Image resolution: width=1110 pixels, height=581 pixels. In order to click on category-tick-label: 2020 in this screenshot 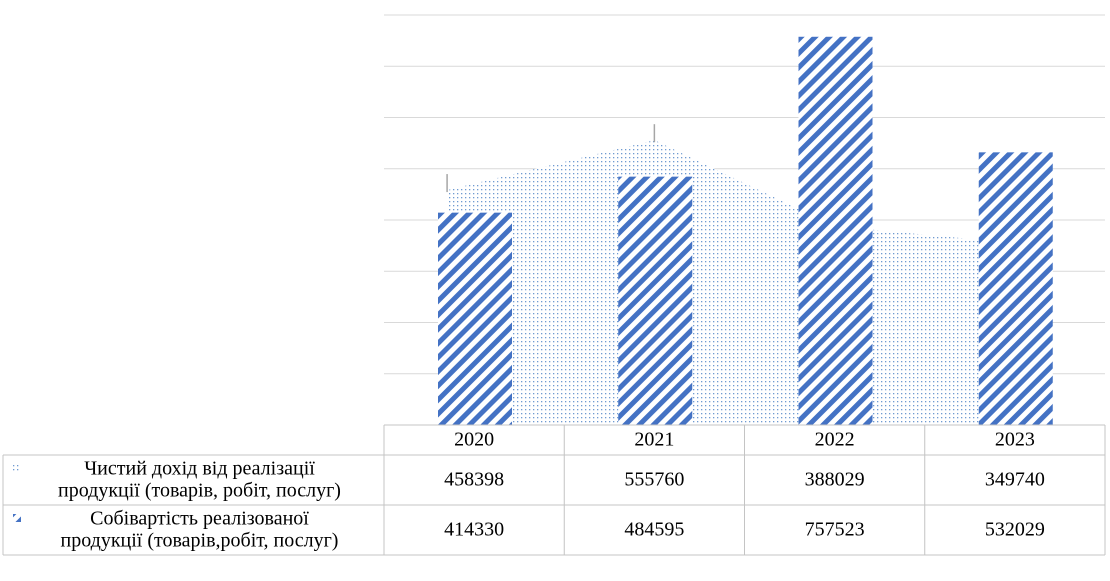, I will do `click(474, 440)`.